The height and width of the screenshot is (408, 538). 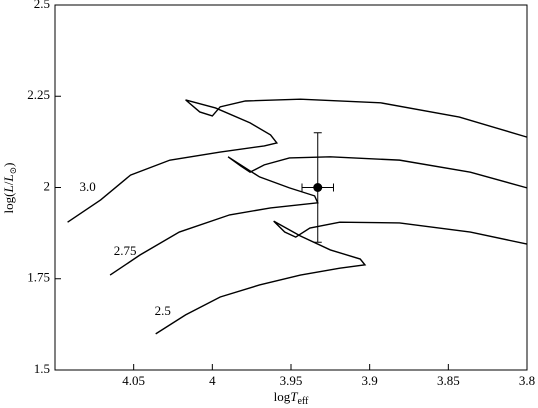 What do you see at coordinates (38, 94) in the screenshot?
I see `y-tick-label: 2.25` at bounding box center [38, 94].